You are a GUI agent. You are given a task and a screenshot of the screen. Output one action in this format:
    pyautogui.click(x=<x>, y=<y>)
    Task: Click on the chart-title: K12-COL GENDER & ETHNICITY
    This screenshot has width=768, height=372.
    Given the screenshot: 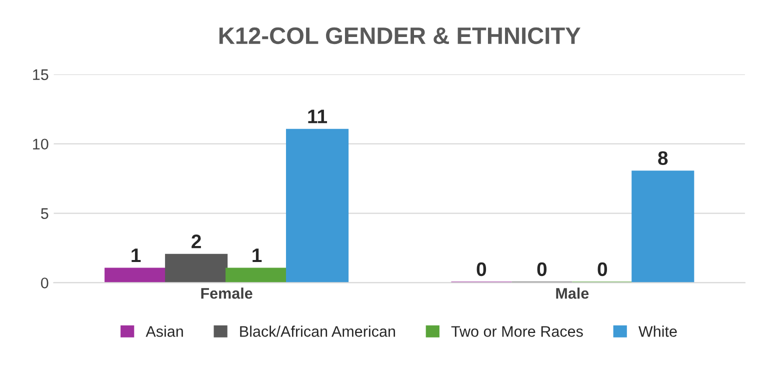 What is the action you would take?
    pyautogui.click(x=399, y=35)
    